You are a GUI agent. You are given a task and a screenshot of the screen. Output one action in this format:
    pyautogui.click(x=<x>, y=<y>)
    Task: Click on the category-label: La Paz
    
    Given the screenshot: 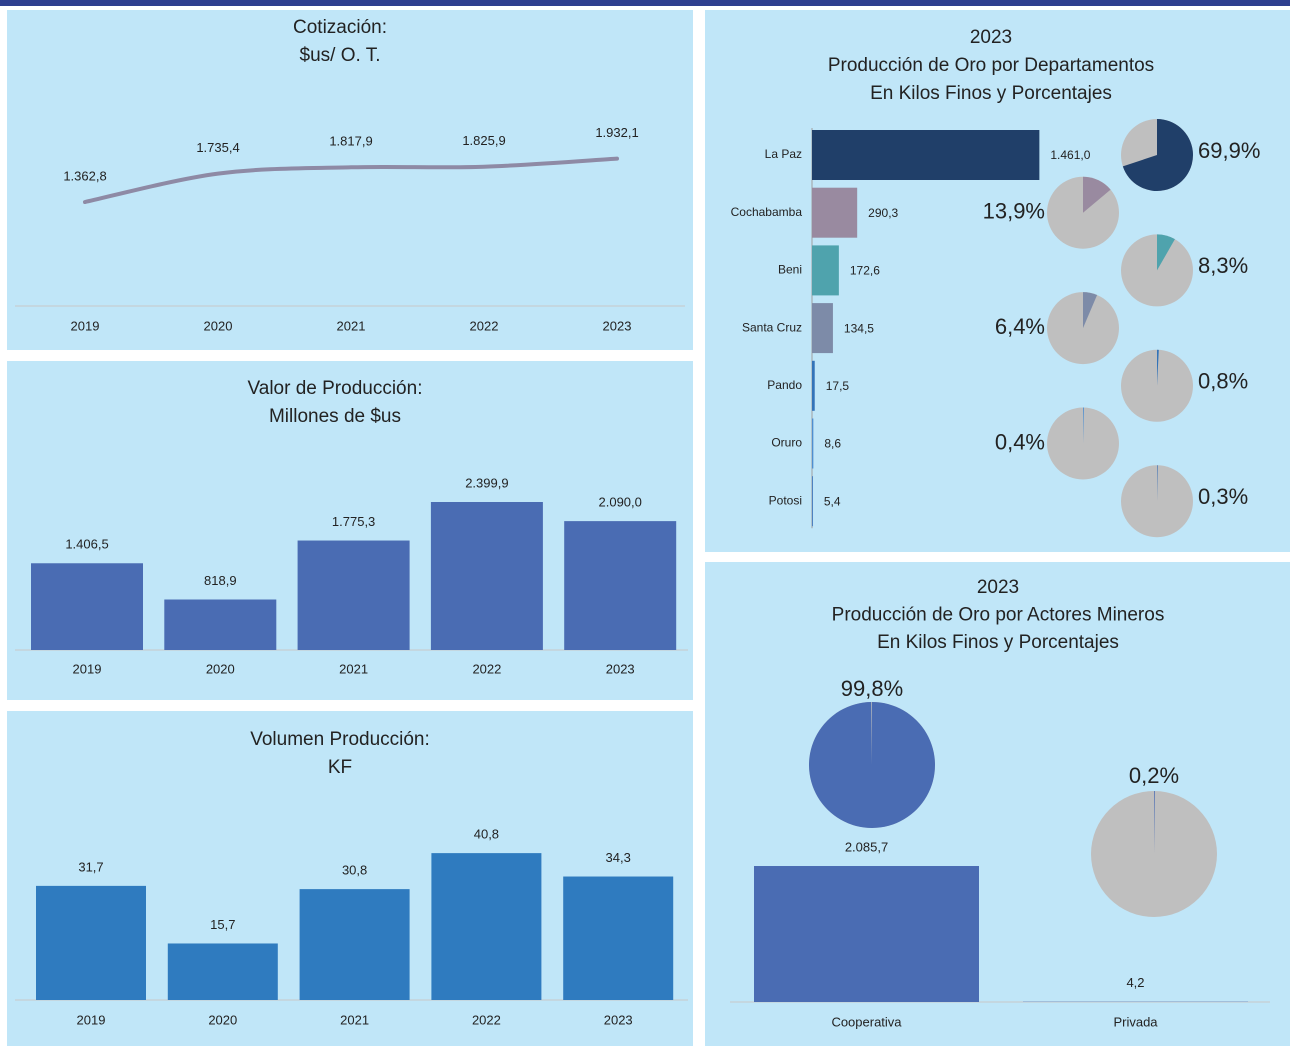 What is the action you would take?
    pyautogui.click(x=783, y=154)
    